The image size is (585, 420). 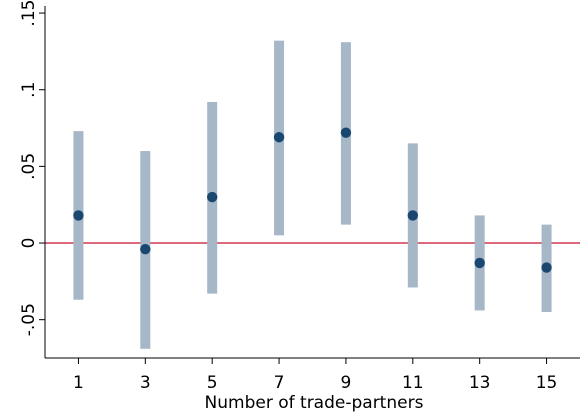 What do you see at coordinates (145, 383) in the screenshot?
I see `x-tick-label: 3` at bounding box center [145, 383].